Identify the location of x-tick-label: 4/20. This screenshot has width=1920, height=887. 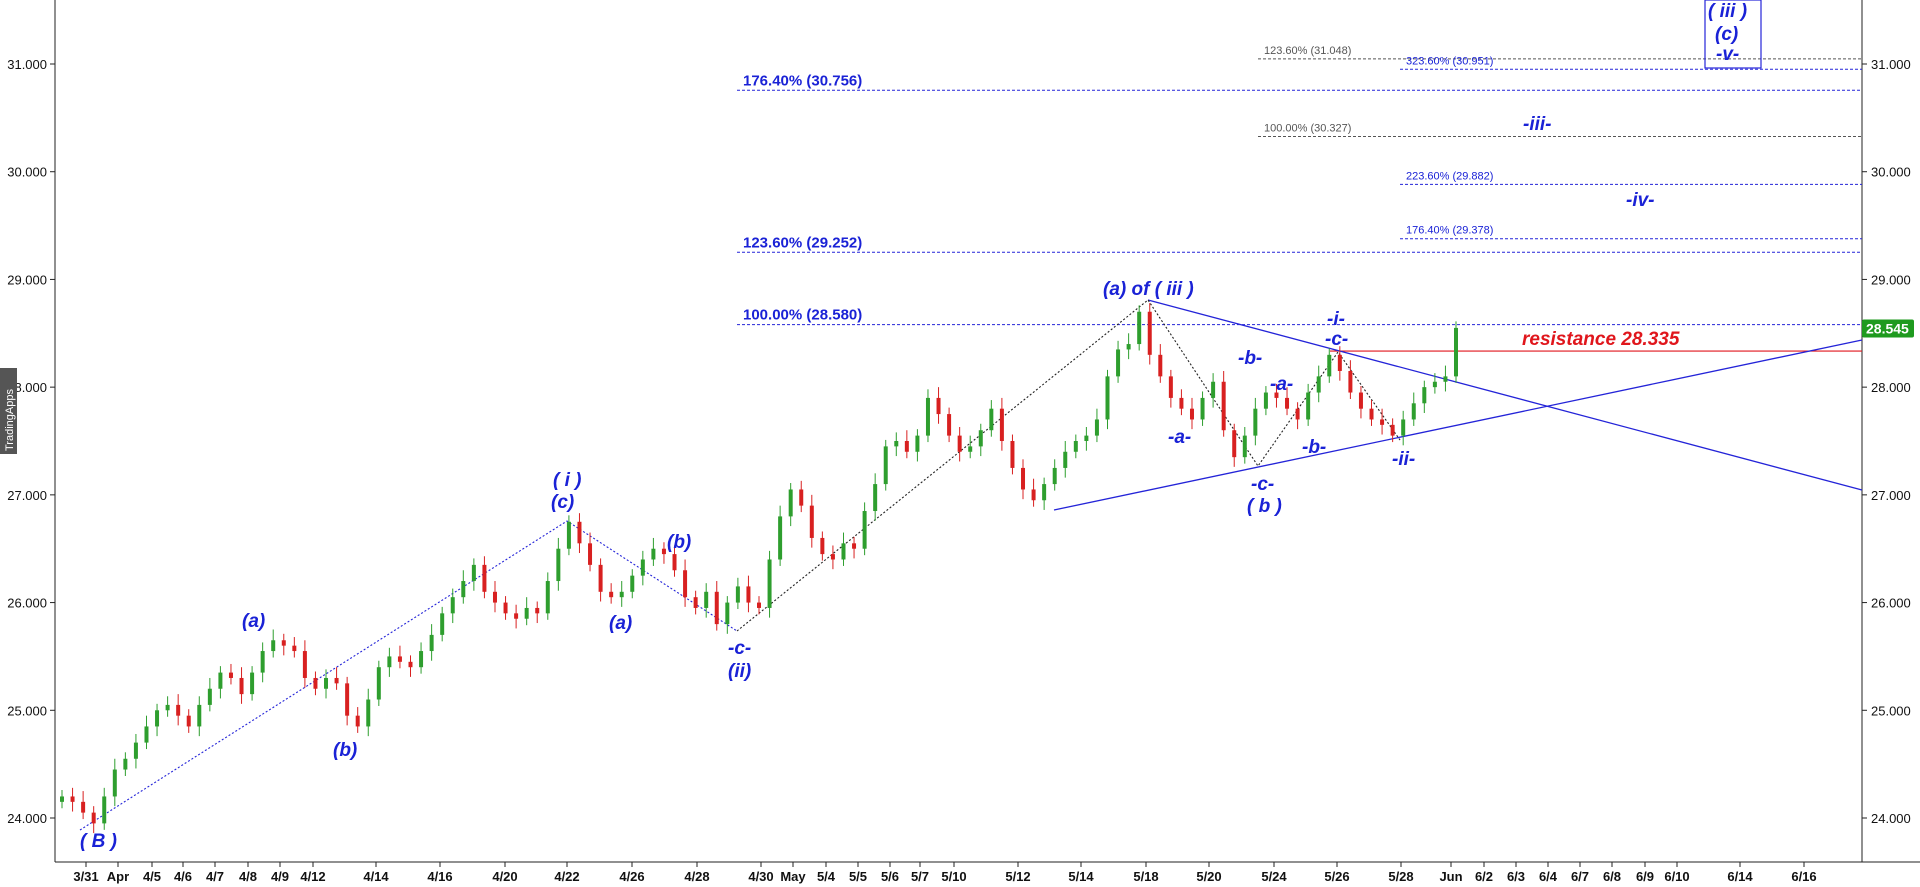
(504, 876).